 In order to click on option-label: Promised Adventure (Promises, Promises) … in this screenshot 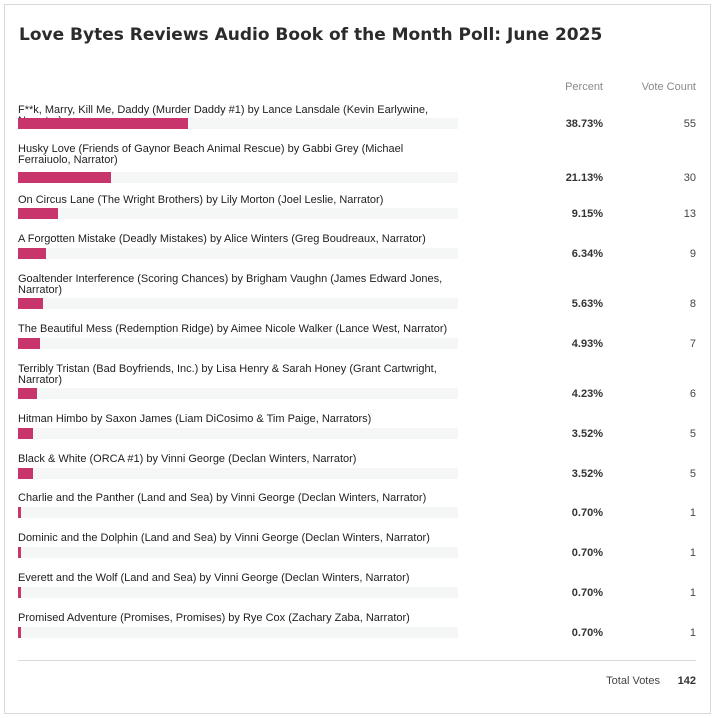, I will do `click(214, 618)`.